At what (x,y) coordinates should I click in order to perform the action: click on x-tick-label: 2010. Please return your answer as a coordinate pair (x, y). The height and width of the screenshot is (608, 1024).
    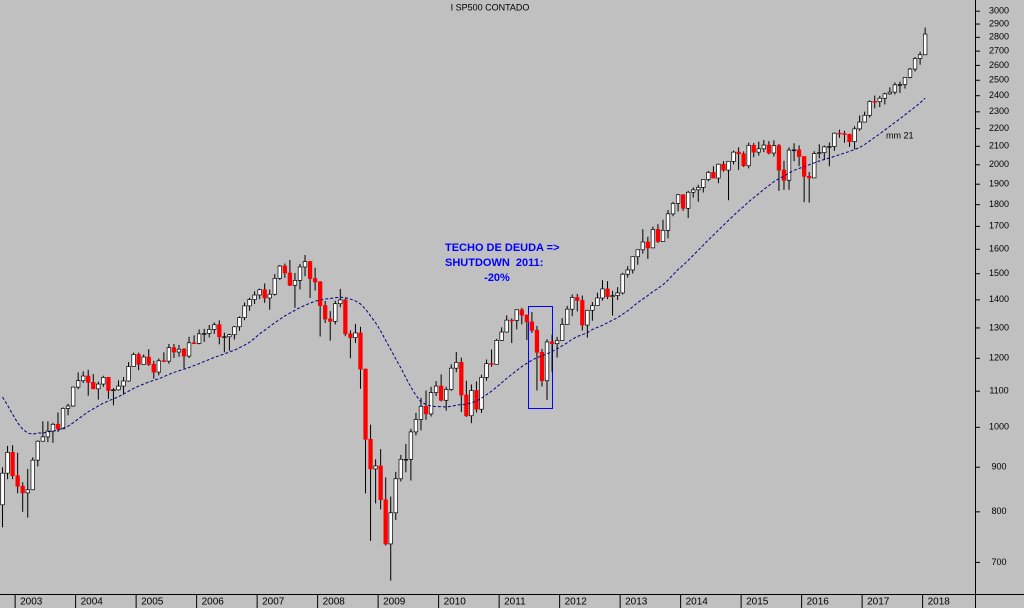
    Looking at the image, I should click on (455, 602).